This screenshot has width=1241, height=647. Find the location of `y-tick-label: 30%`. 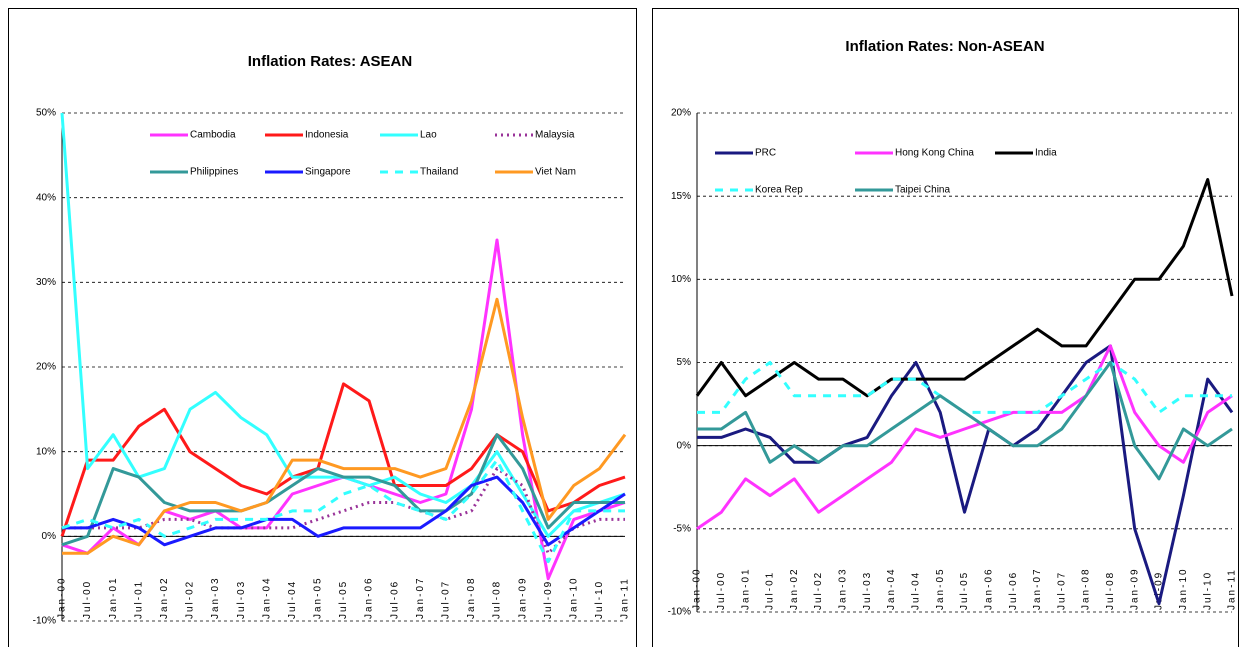

y-tick-label: 30% is located at coordinates (46, 282).